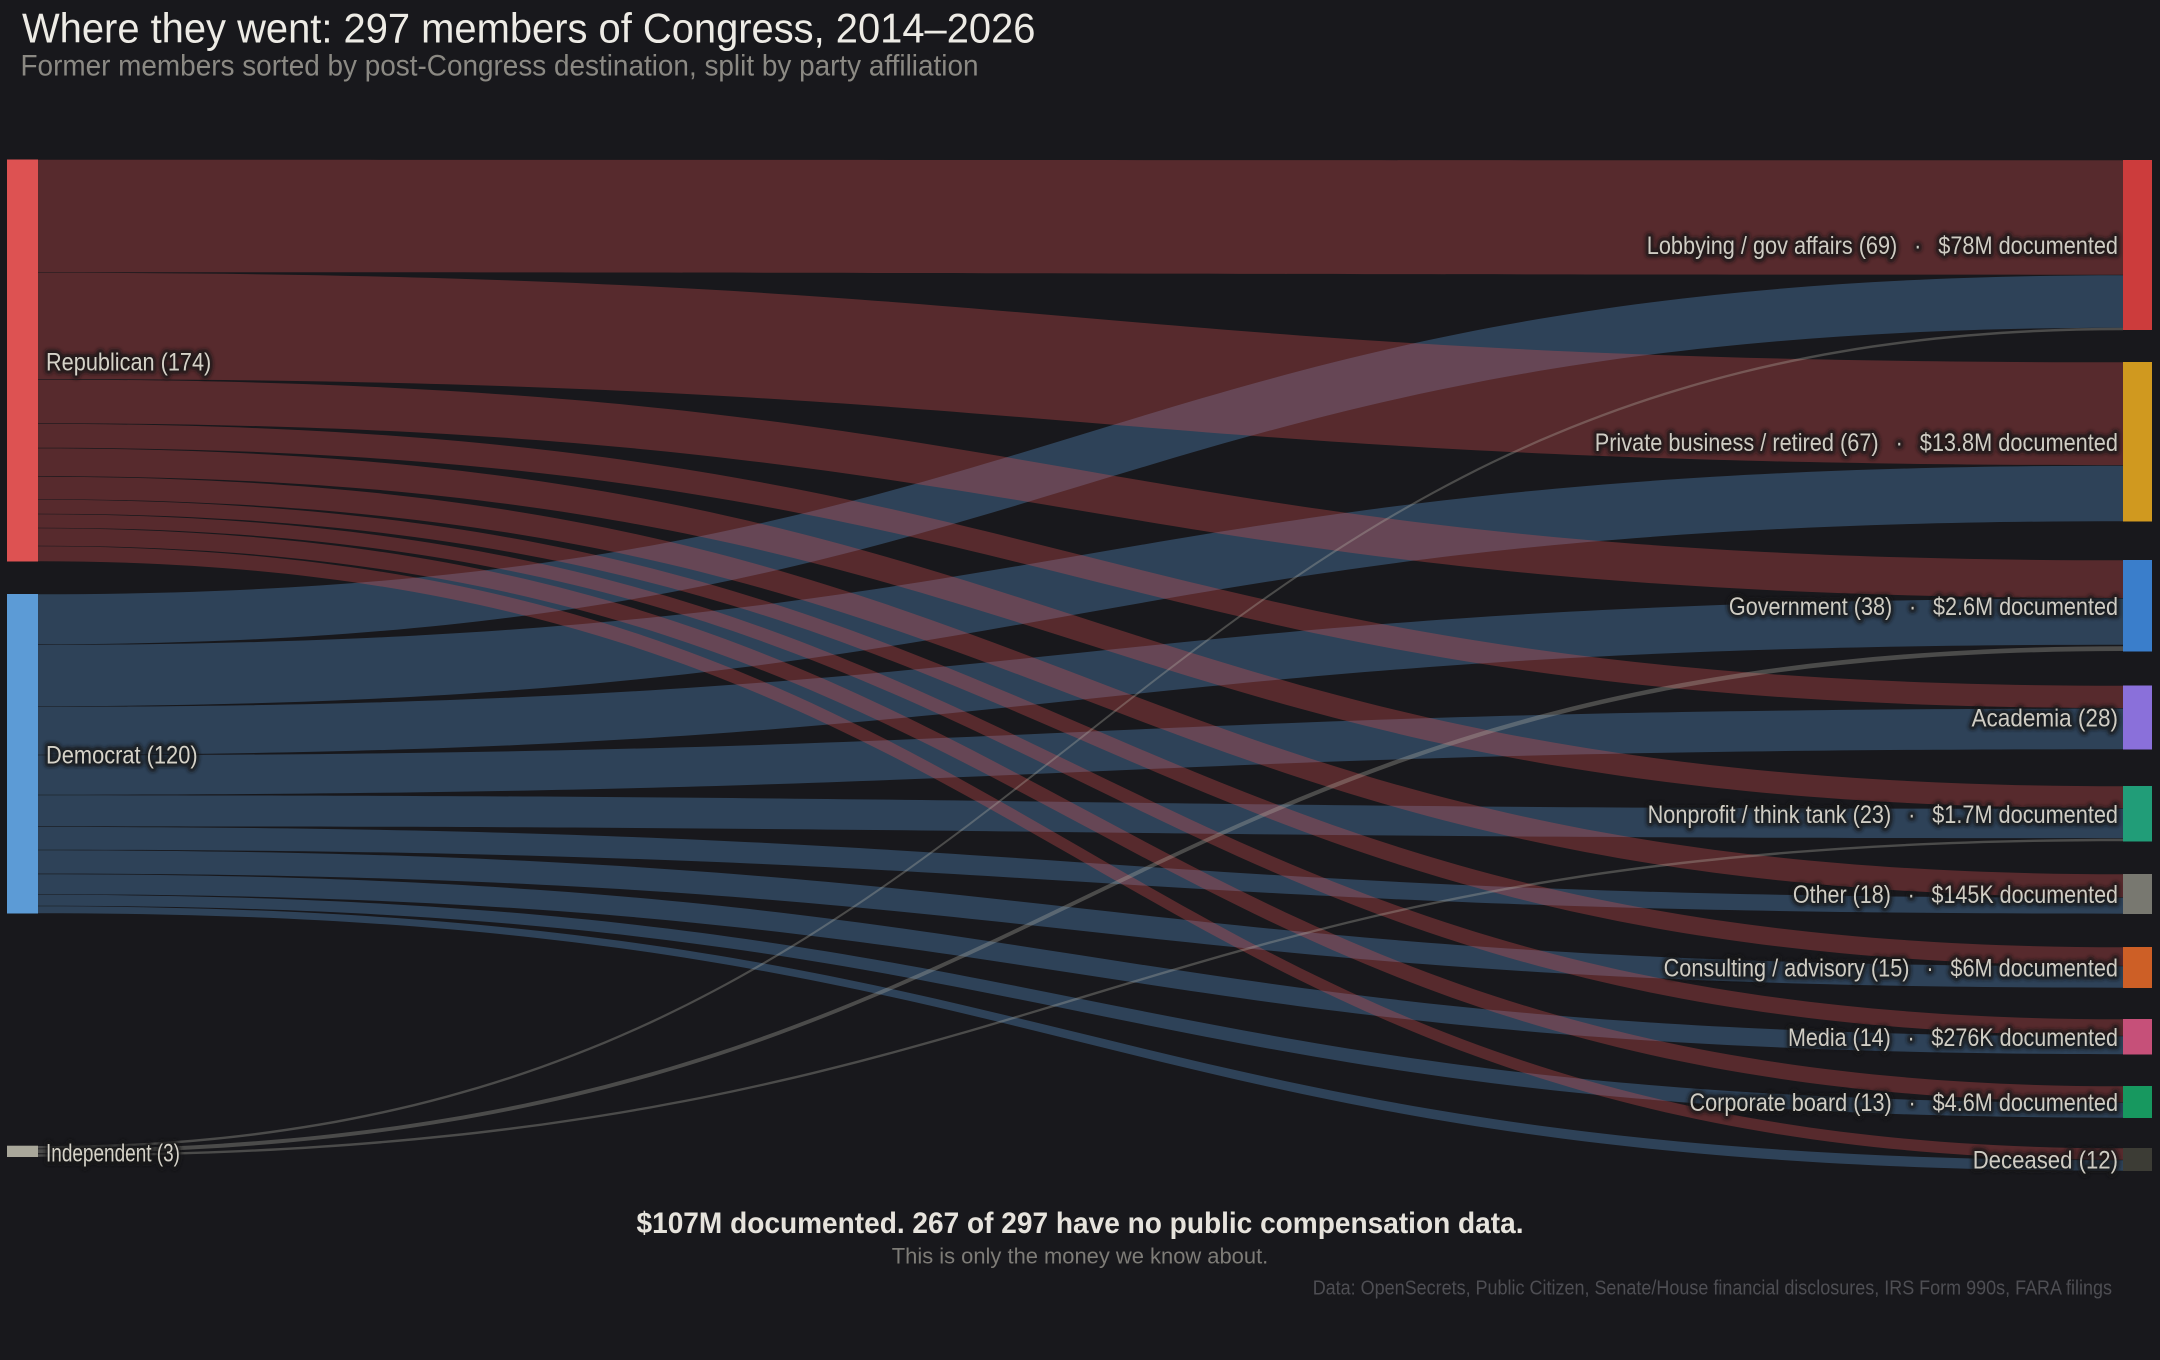 This screenshot has height=1360, width=2160. Describe the element at coordinates (1953, 1038) in the screenshot. I see `svg-text:Media (14) · $276K documente: Media (14) · $276K documented` at that location.